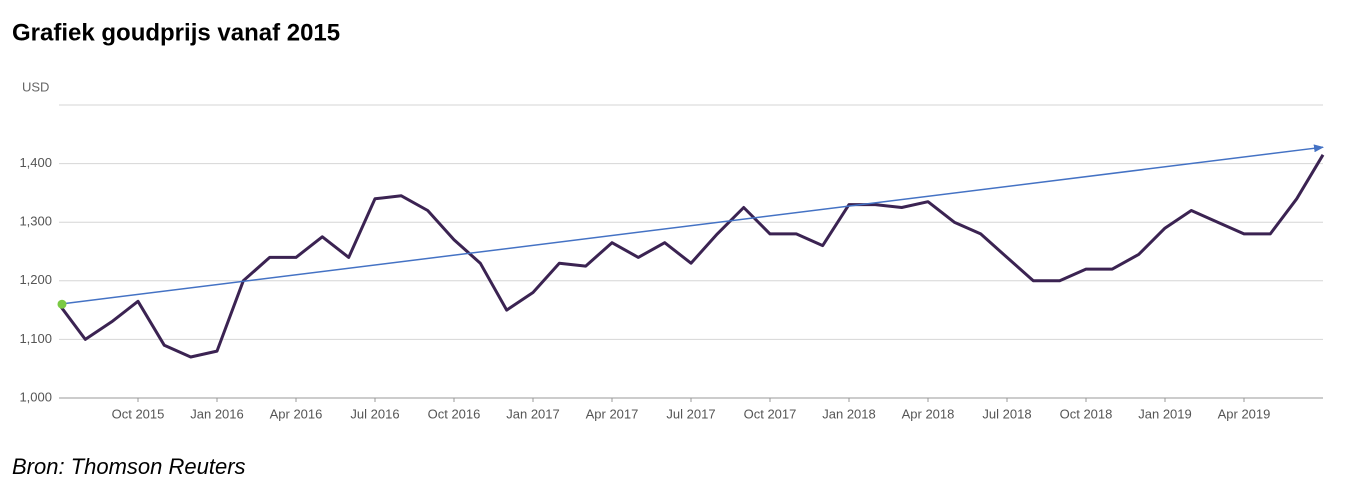  I want to click on x-tick-label: Jul 2016, so click(374, 413).